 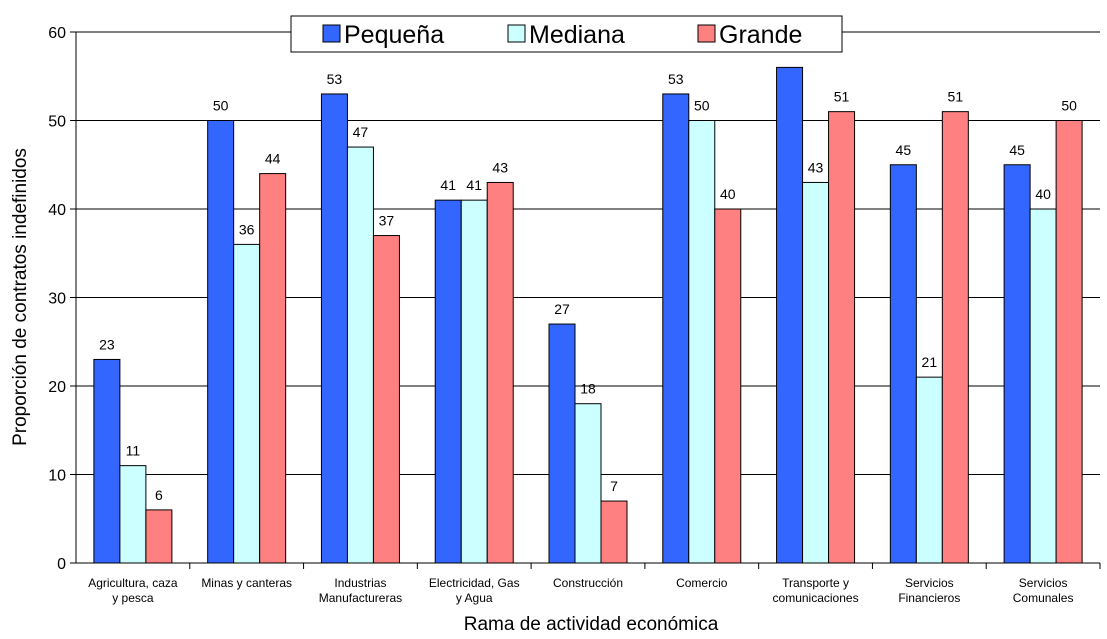 What do you see at coordinates (57, 210) in the screenshot?
I see `y-tick-label: 40` at bounding box center [57, 210].